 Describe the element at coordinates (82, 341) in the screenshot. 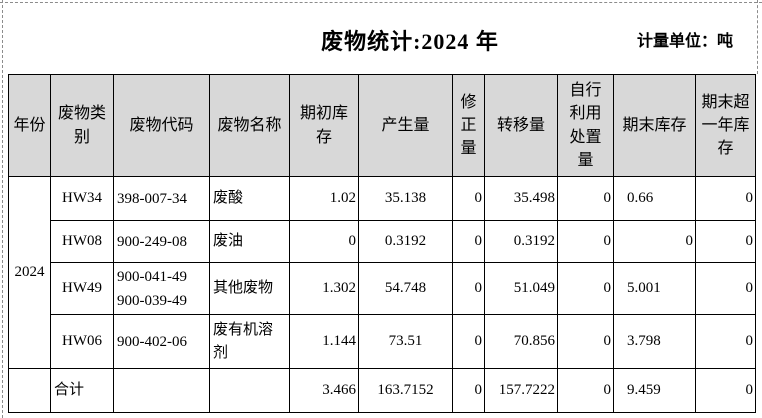

I see `cell-category: HW06` at that location.